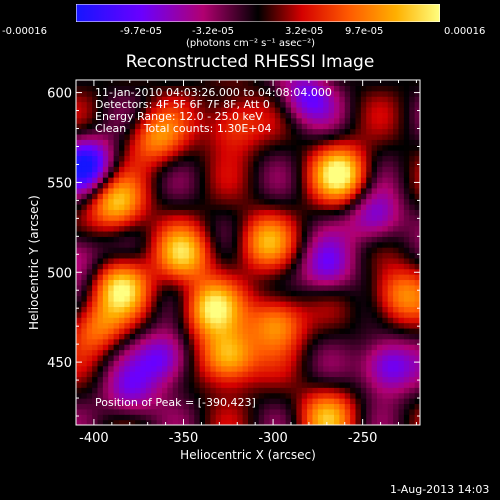  I want to click on time-range-text: 11-Jan-2010 04:03:26.000 to 04:08:04.000, so click(213, 92).